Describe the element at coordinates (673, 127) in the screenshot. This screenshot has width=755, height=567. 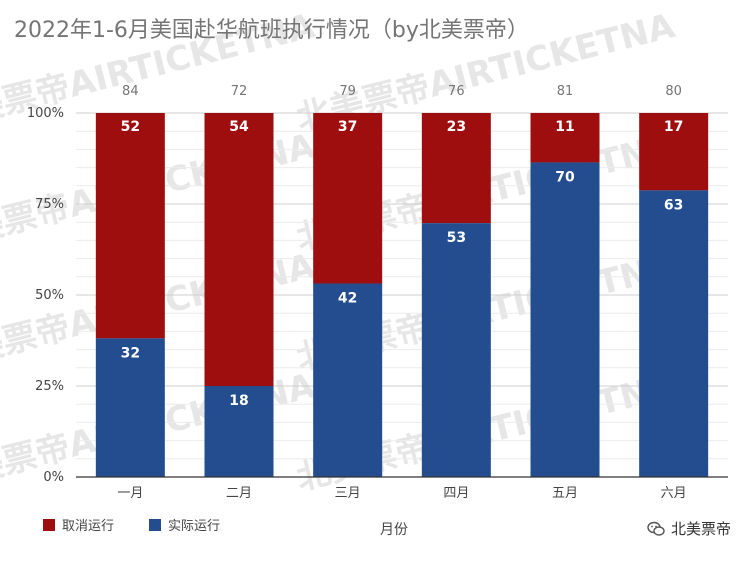
I see `data-label-cancelled: 17` at that location.